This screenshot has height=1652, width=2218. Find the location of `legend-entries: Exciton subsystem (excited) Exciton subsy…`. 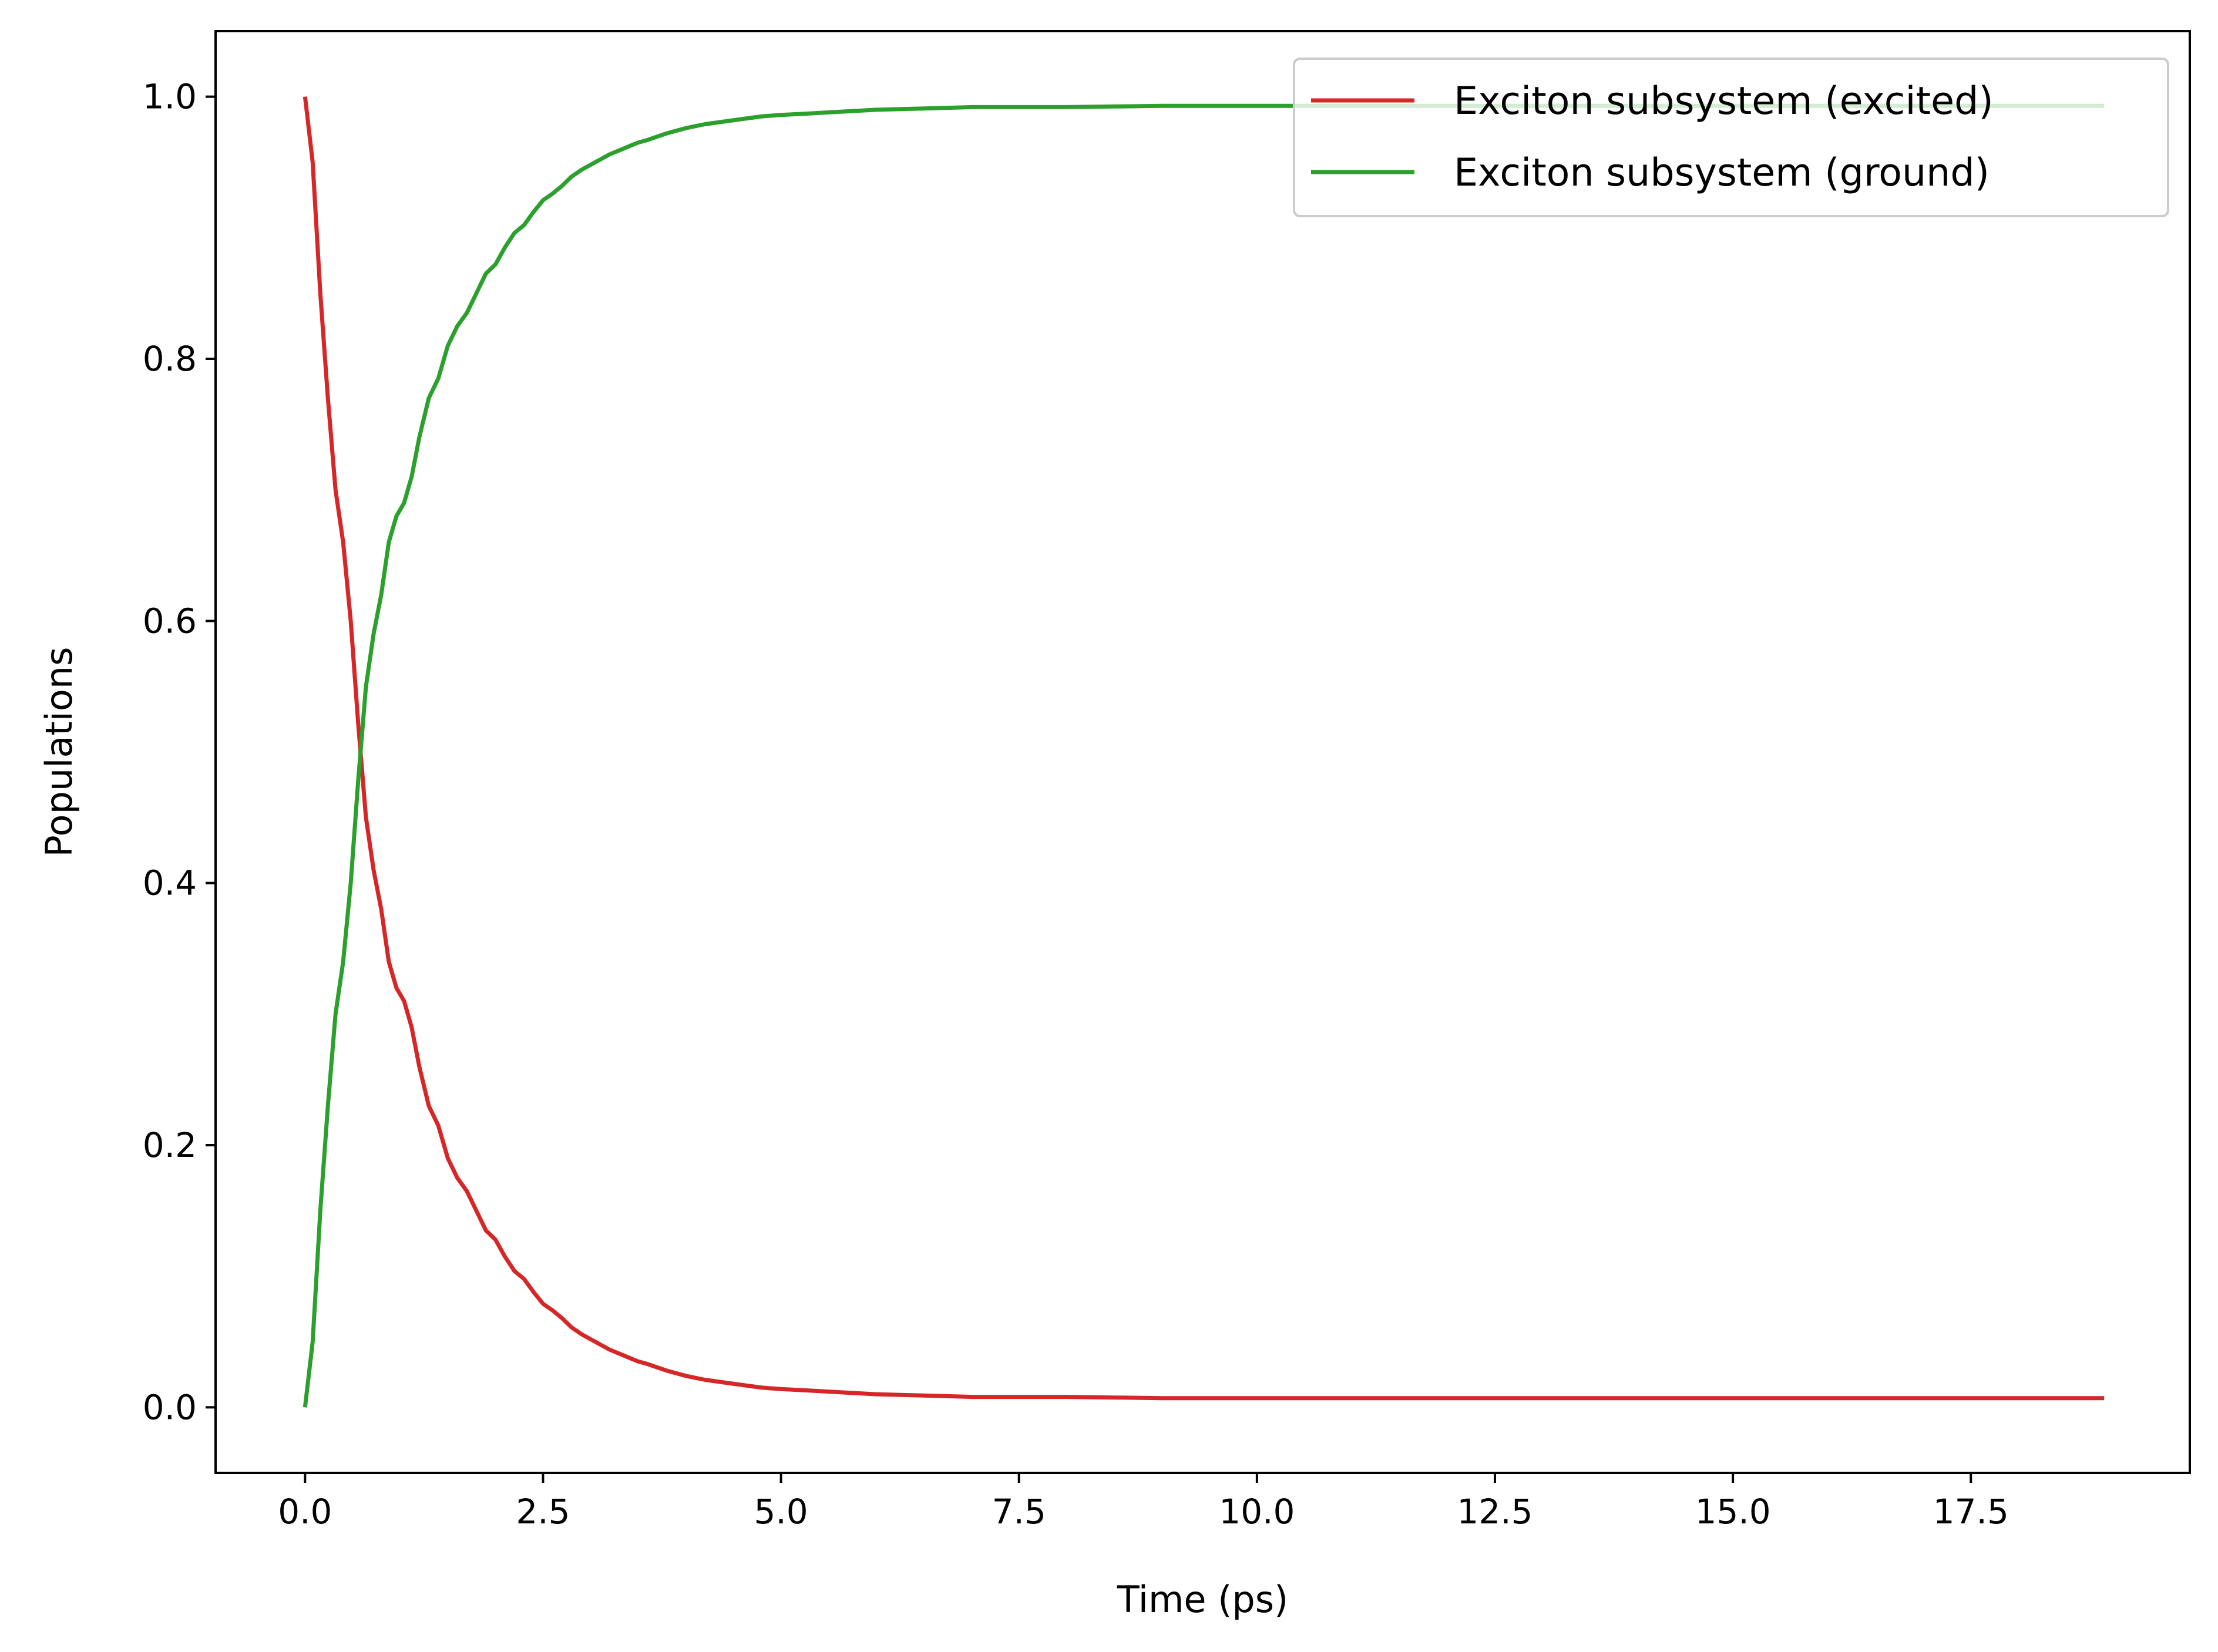

legend-entries: Exciton subsystem (excited) Exciton subsy… is located at coordinates (1652, 137).